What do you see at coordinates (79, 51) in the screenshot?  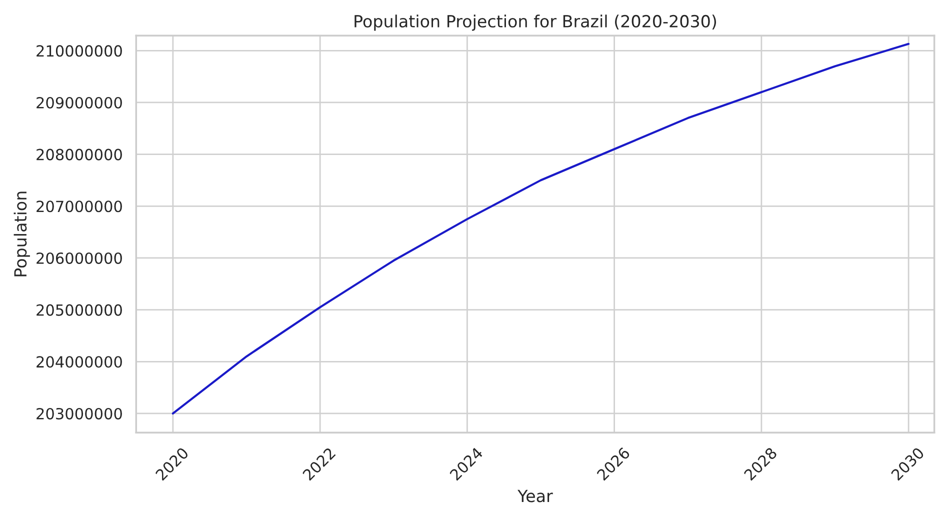 I see `y-tick-label: 210000000` at bounding box center [79, 51].